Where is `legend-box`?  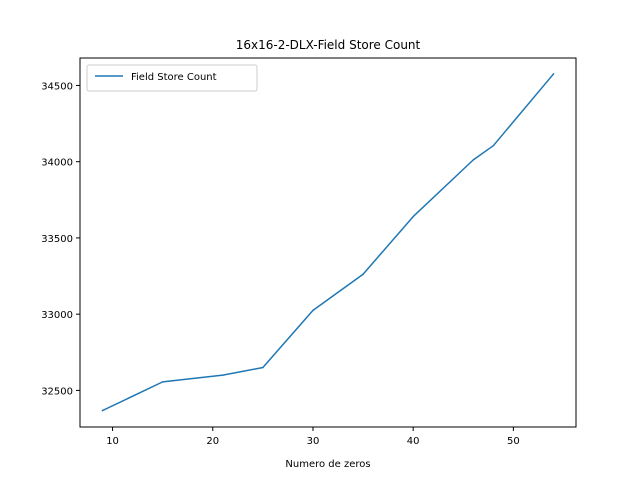
legend-box is located at coordinates (172, 78).